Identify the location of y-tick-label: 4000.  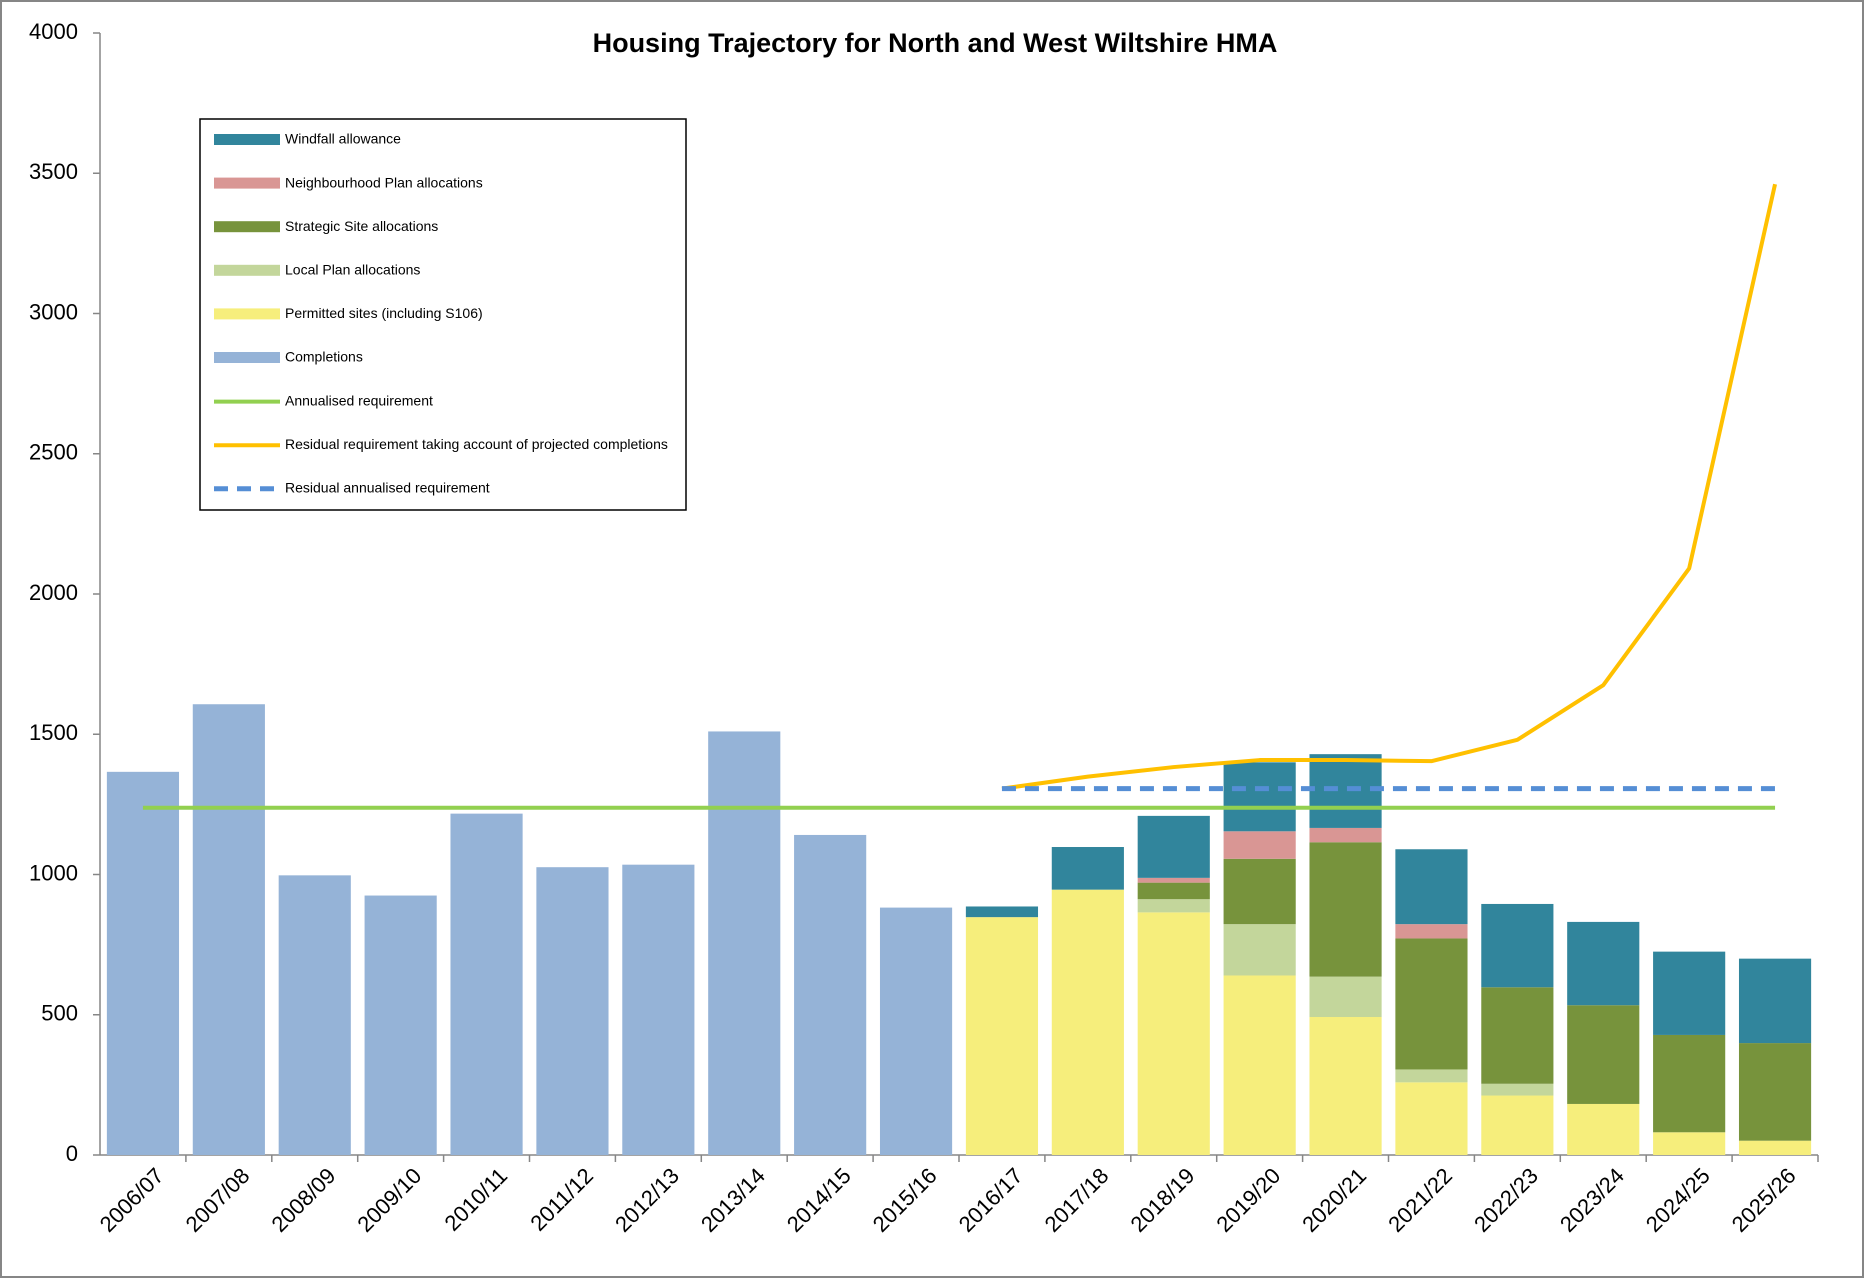
(53, 31).